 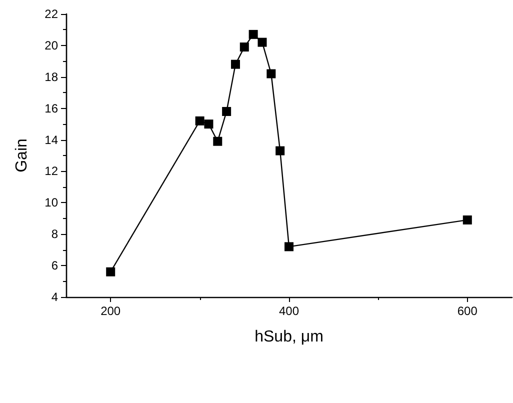 What do you see at coordinates (289, 337) in the screenshot?
I see `x-axis-title: hSub, μm` at bounding box center [289, 337].